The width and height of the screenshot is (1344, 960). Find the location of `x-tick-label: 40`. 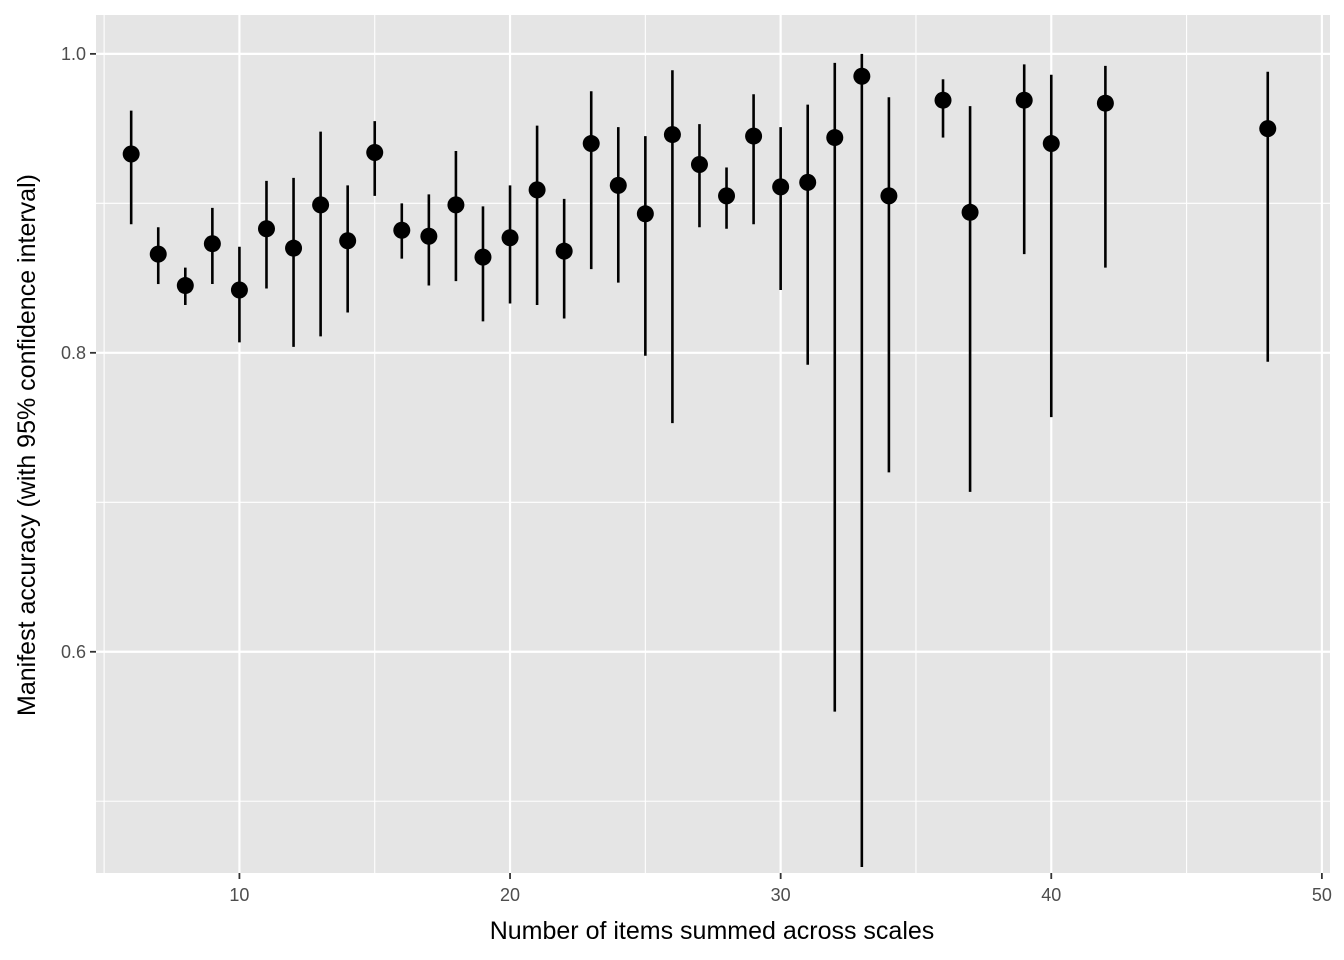

x-tick-label: 40 is located at coordinates (1051, 895).